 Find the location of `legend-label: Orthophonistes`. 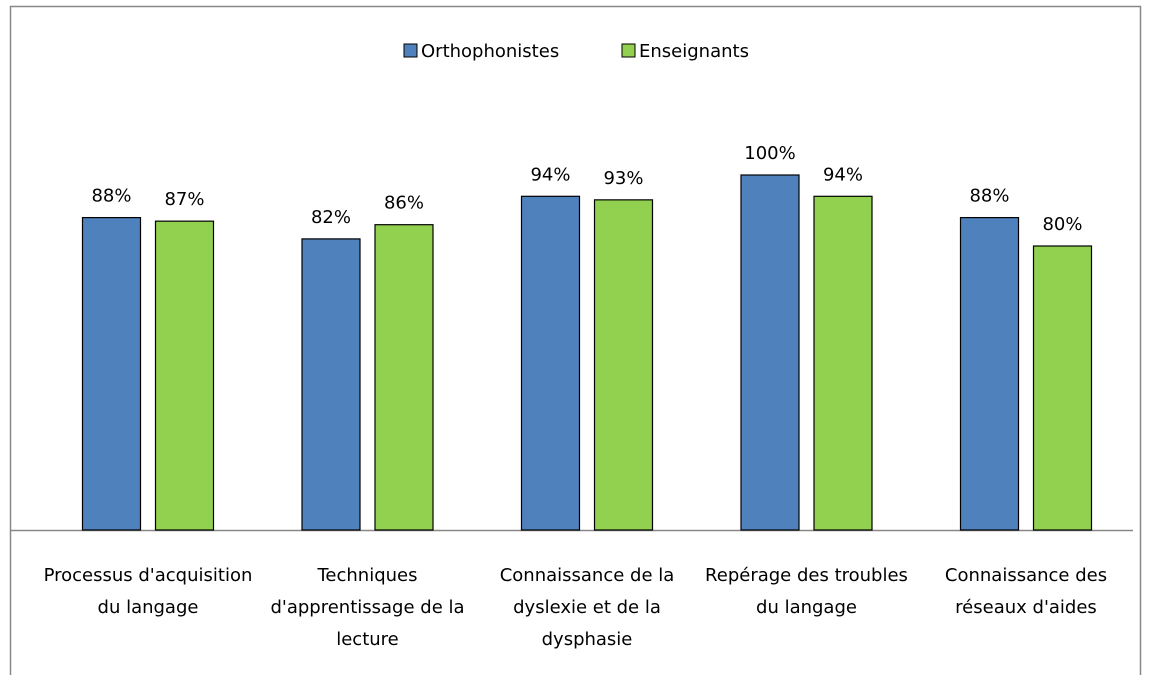

legend-label: Orthophonistes is located at coordinates (490, 51).